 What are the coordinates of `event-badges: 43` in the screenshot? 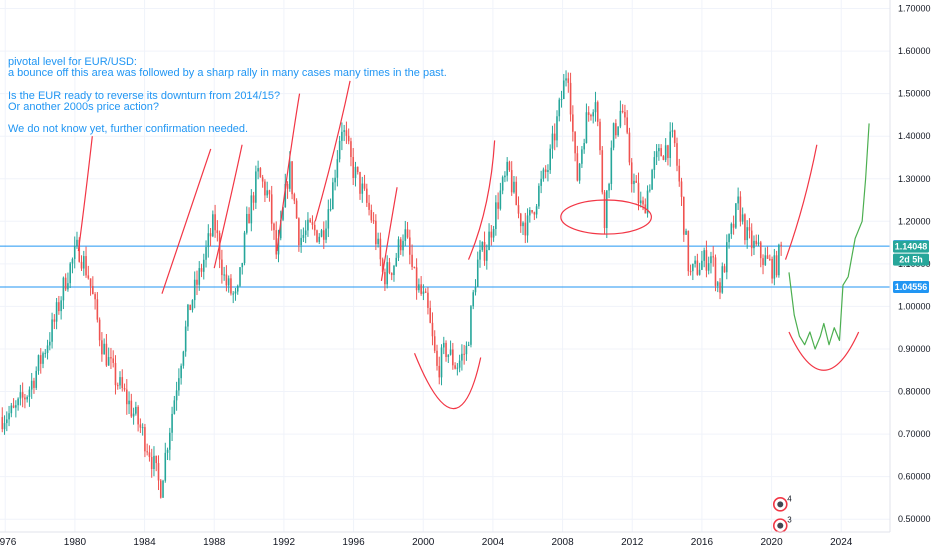 It's located at (782, 513).